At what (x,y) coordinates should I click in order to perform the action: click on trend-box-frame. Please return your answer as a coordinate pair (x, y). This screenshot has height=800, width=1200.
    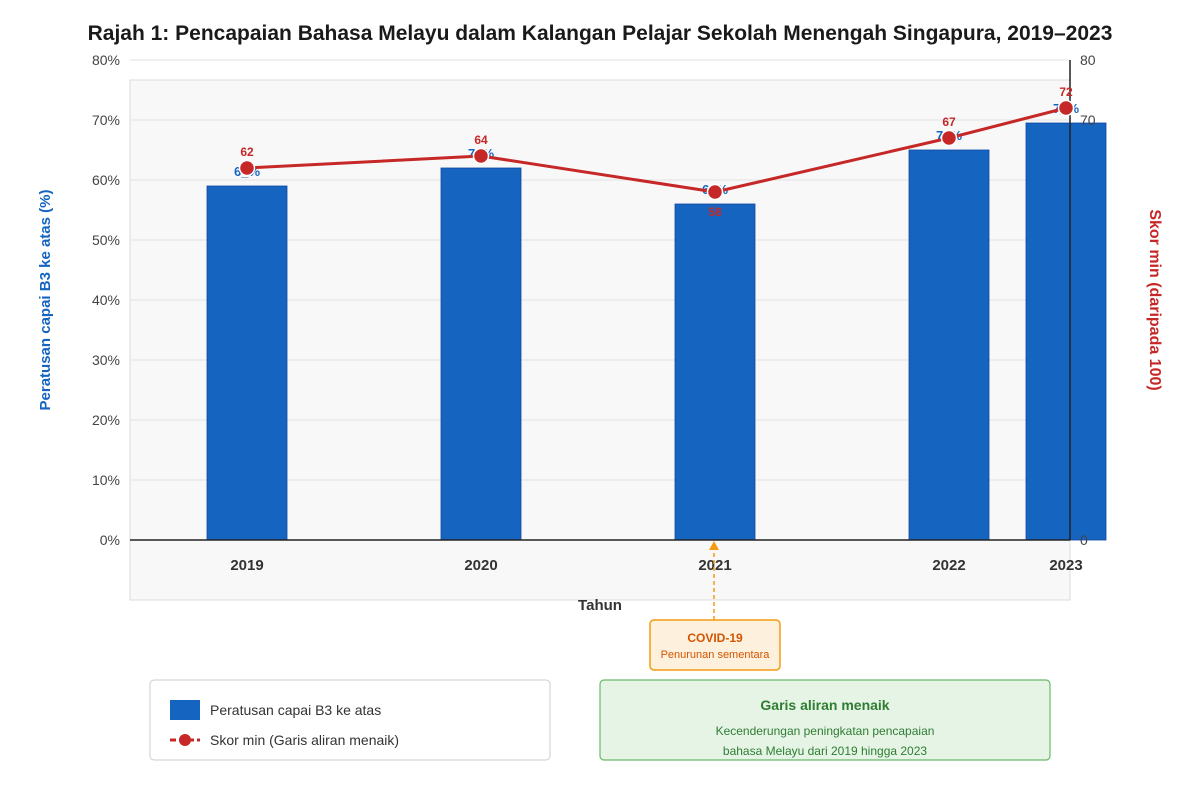
    Looking at the image, I should click on (825, 720).